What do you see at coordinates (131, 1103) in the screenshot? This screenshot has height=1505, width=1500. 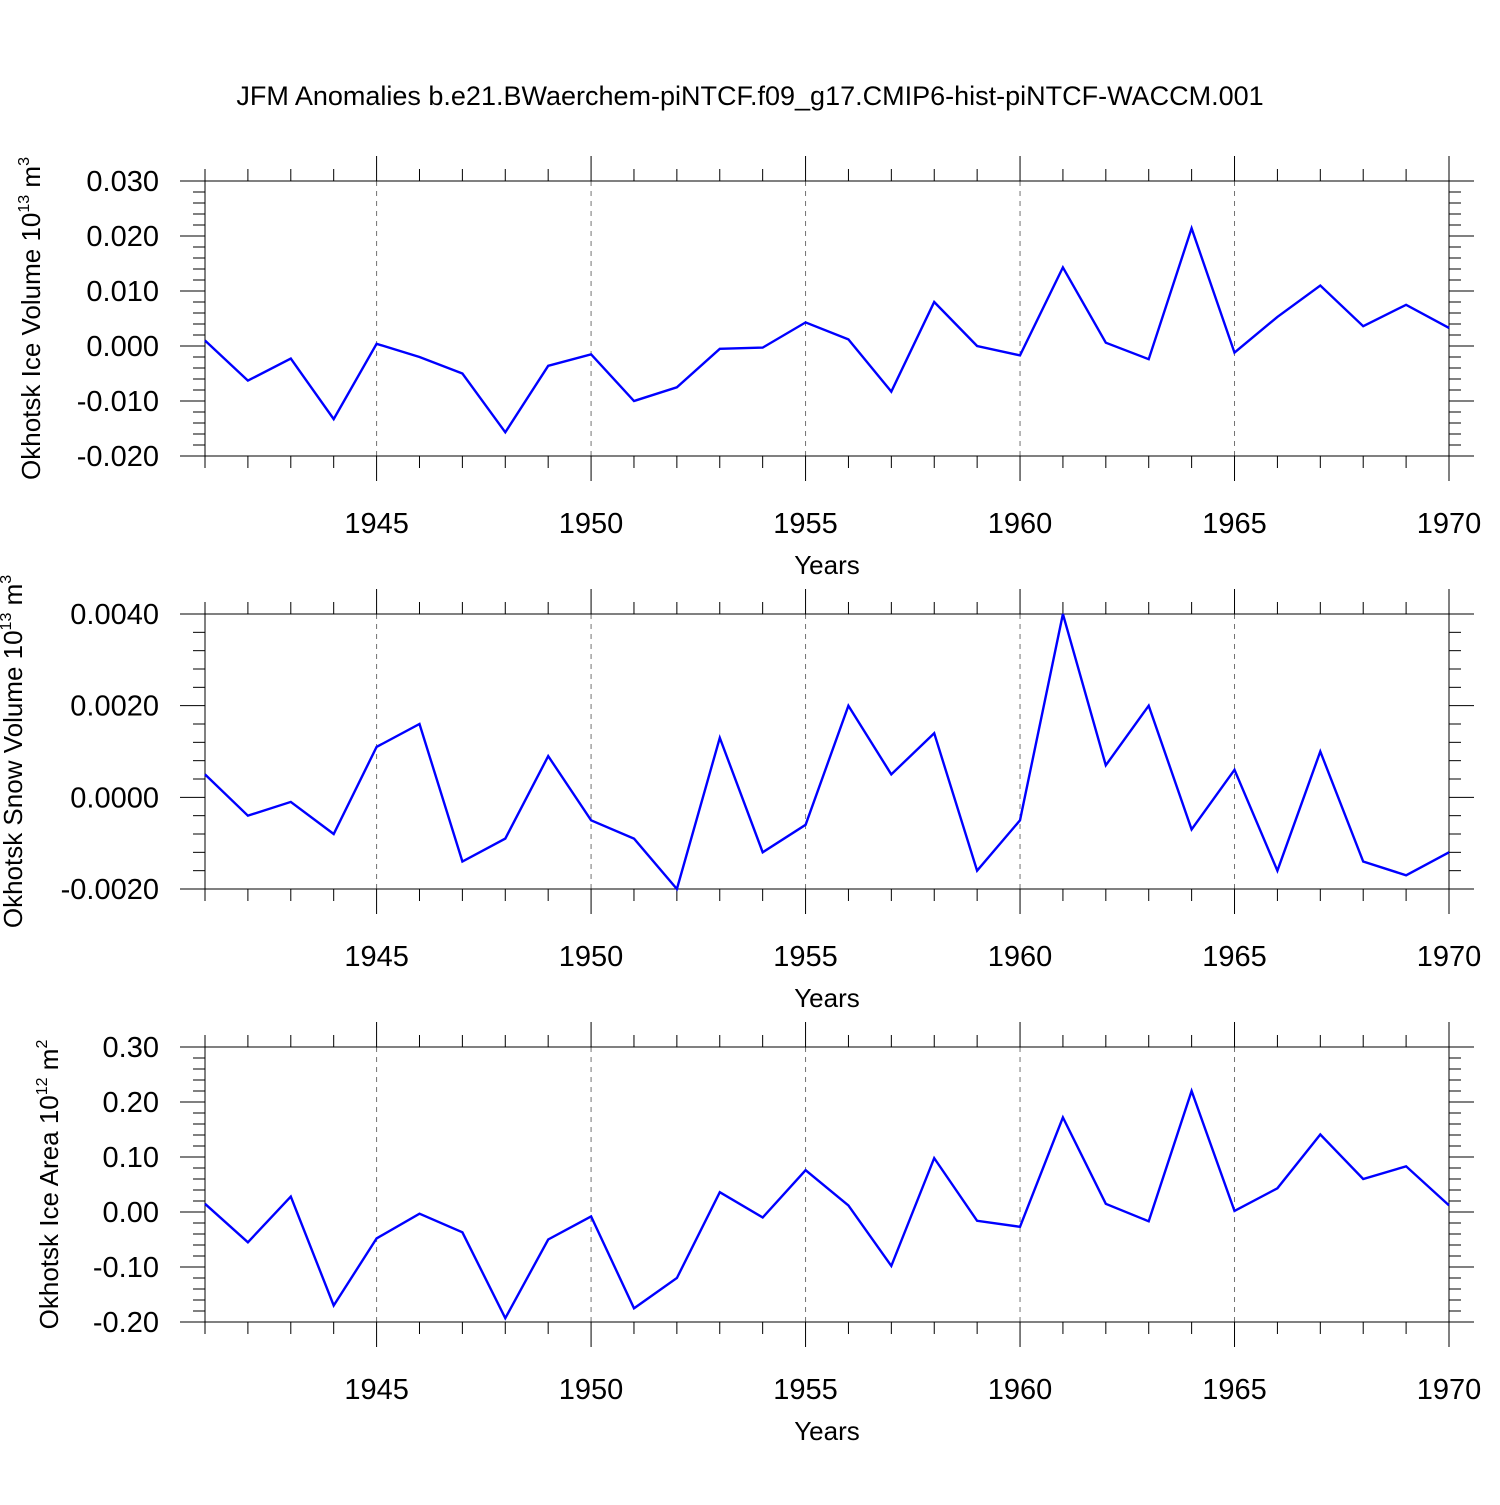 I see `y-tick-label: 0.20` at bounding box center [131, 1103].